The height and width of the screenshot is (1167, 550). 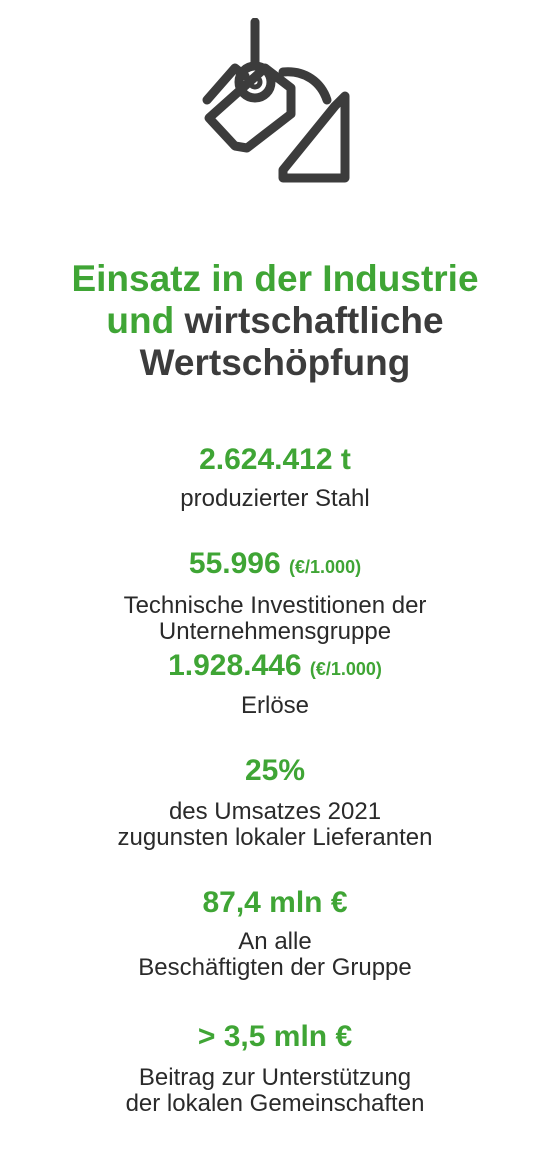 I want to click on stat-value: 1.928.446, so click(x=235, y=665).